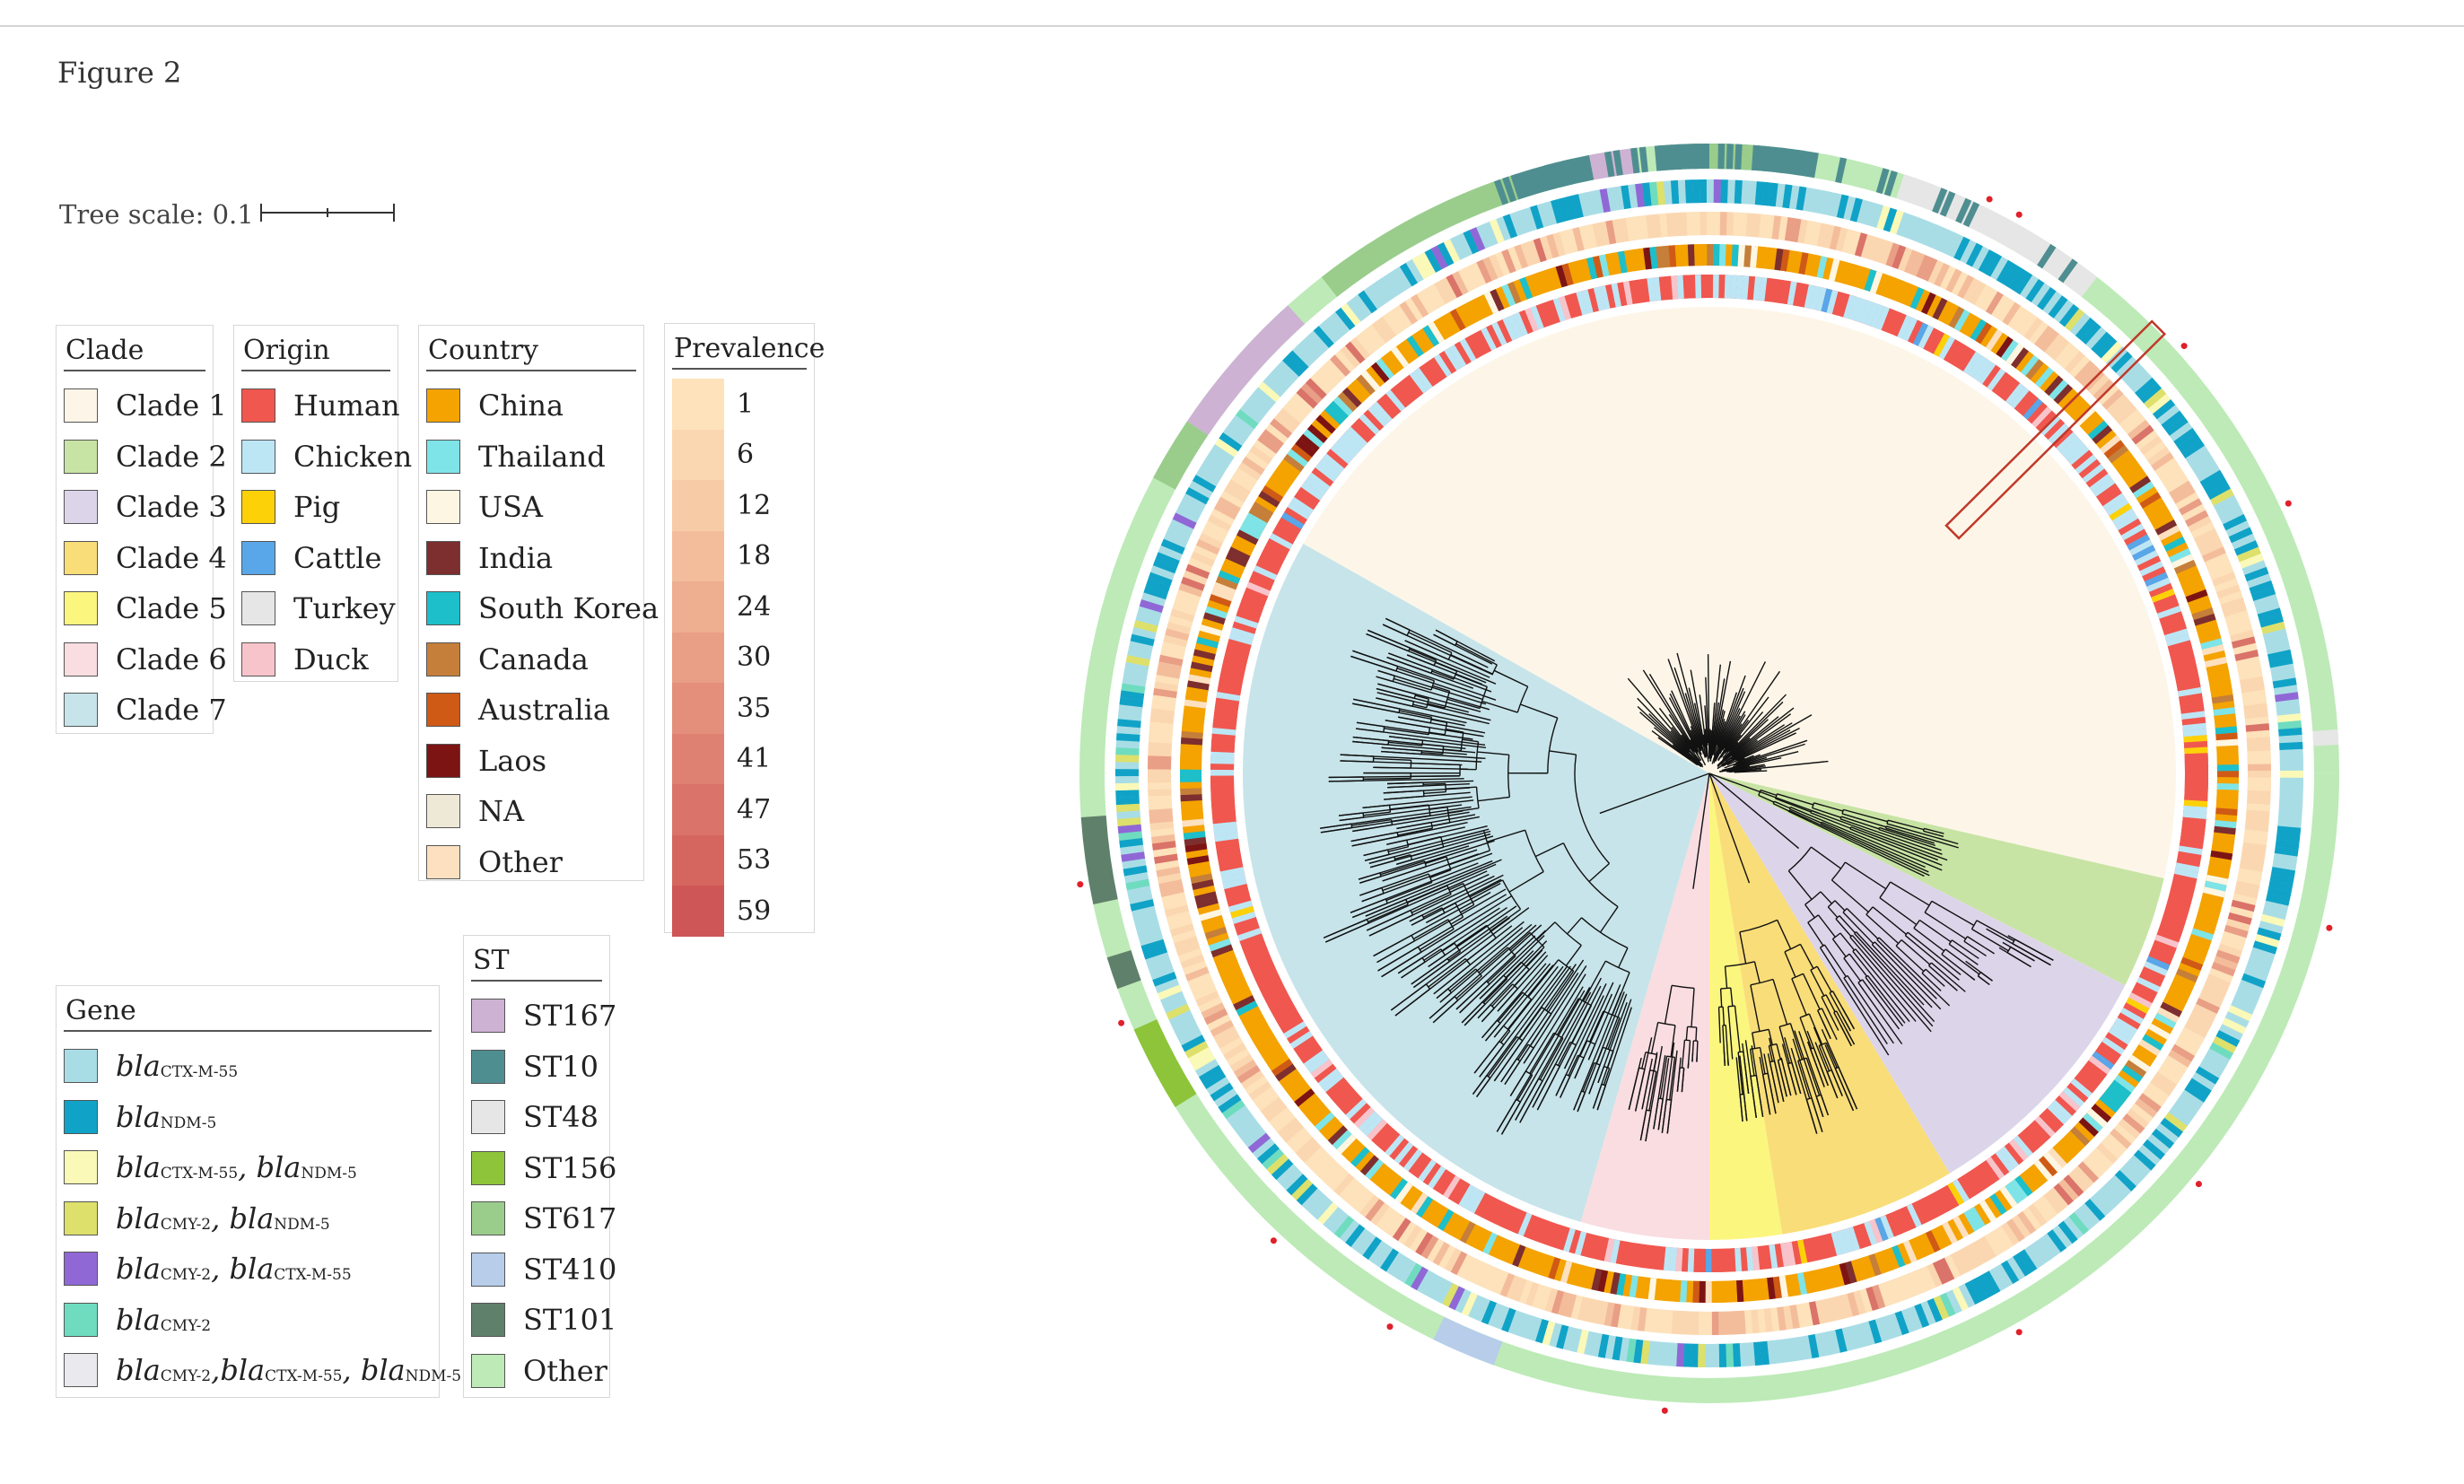 The height and width of the screenshot is (1484, 2464). Describe the element at coordinates (2055, 429) in the screenshot. I see `highlight-rectangle` at that location.